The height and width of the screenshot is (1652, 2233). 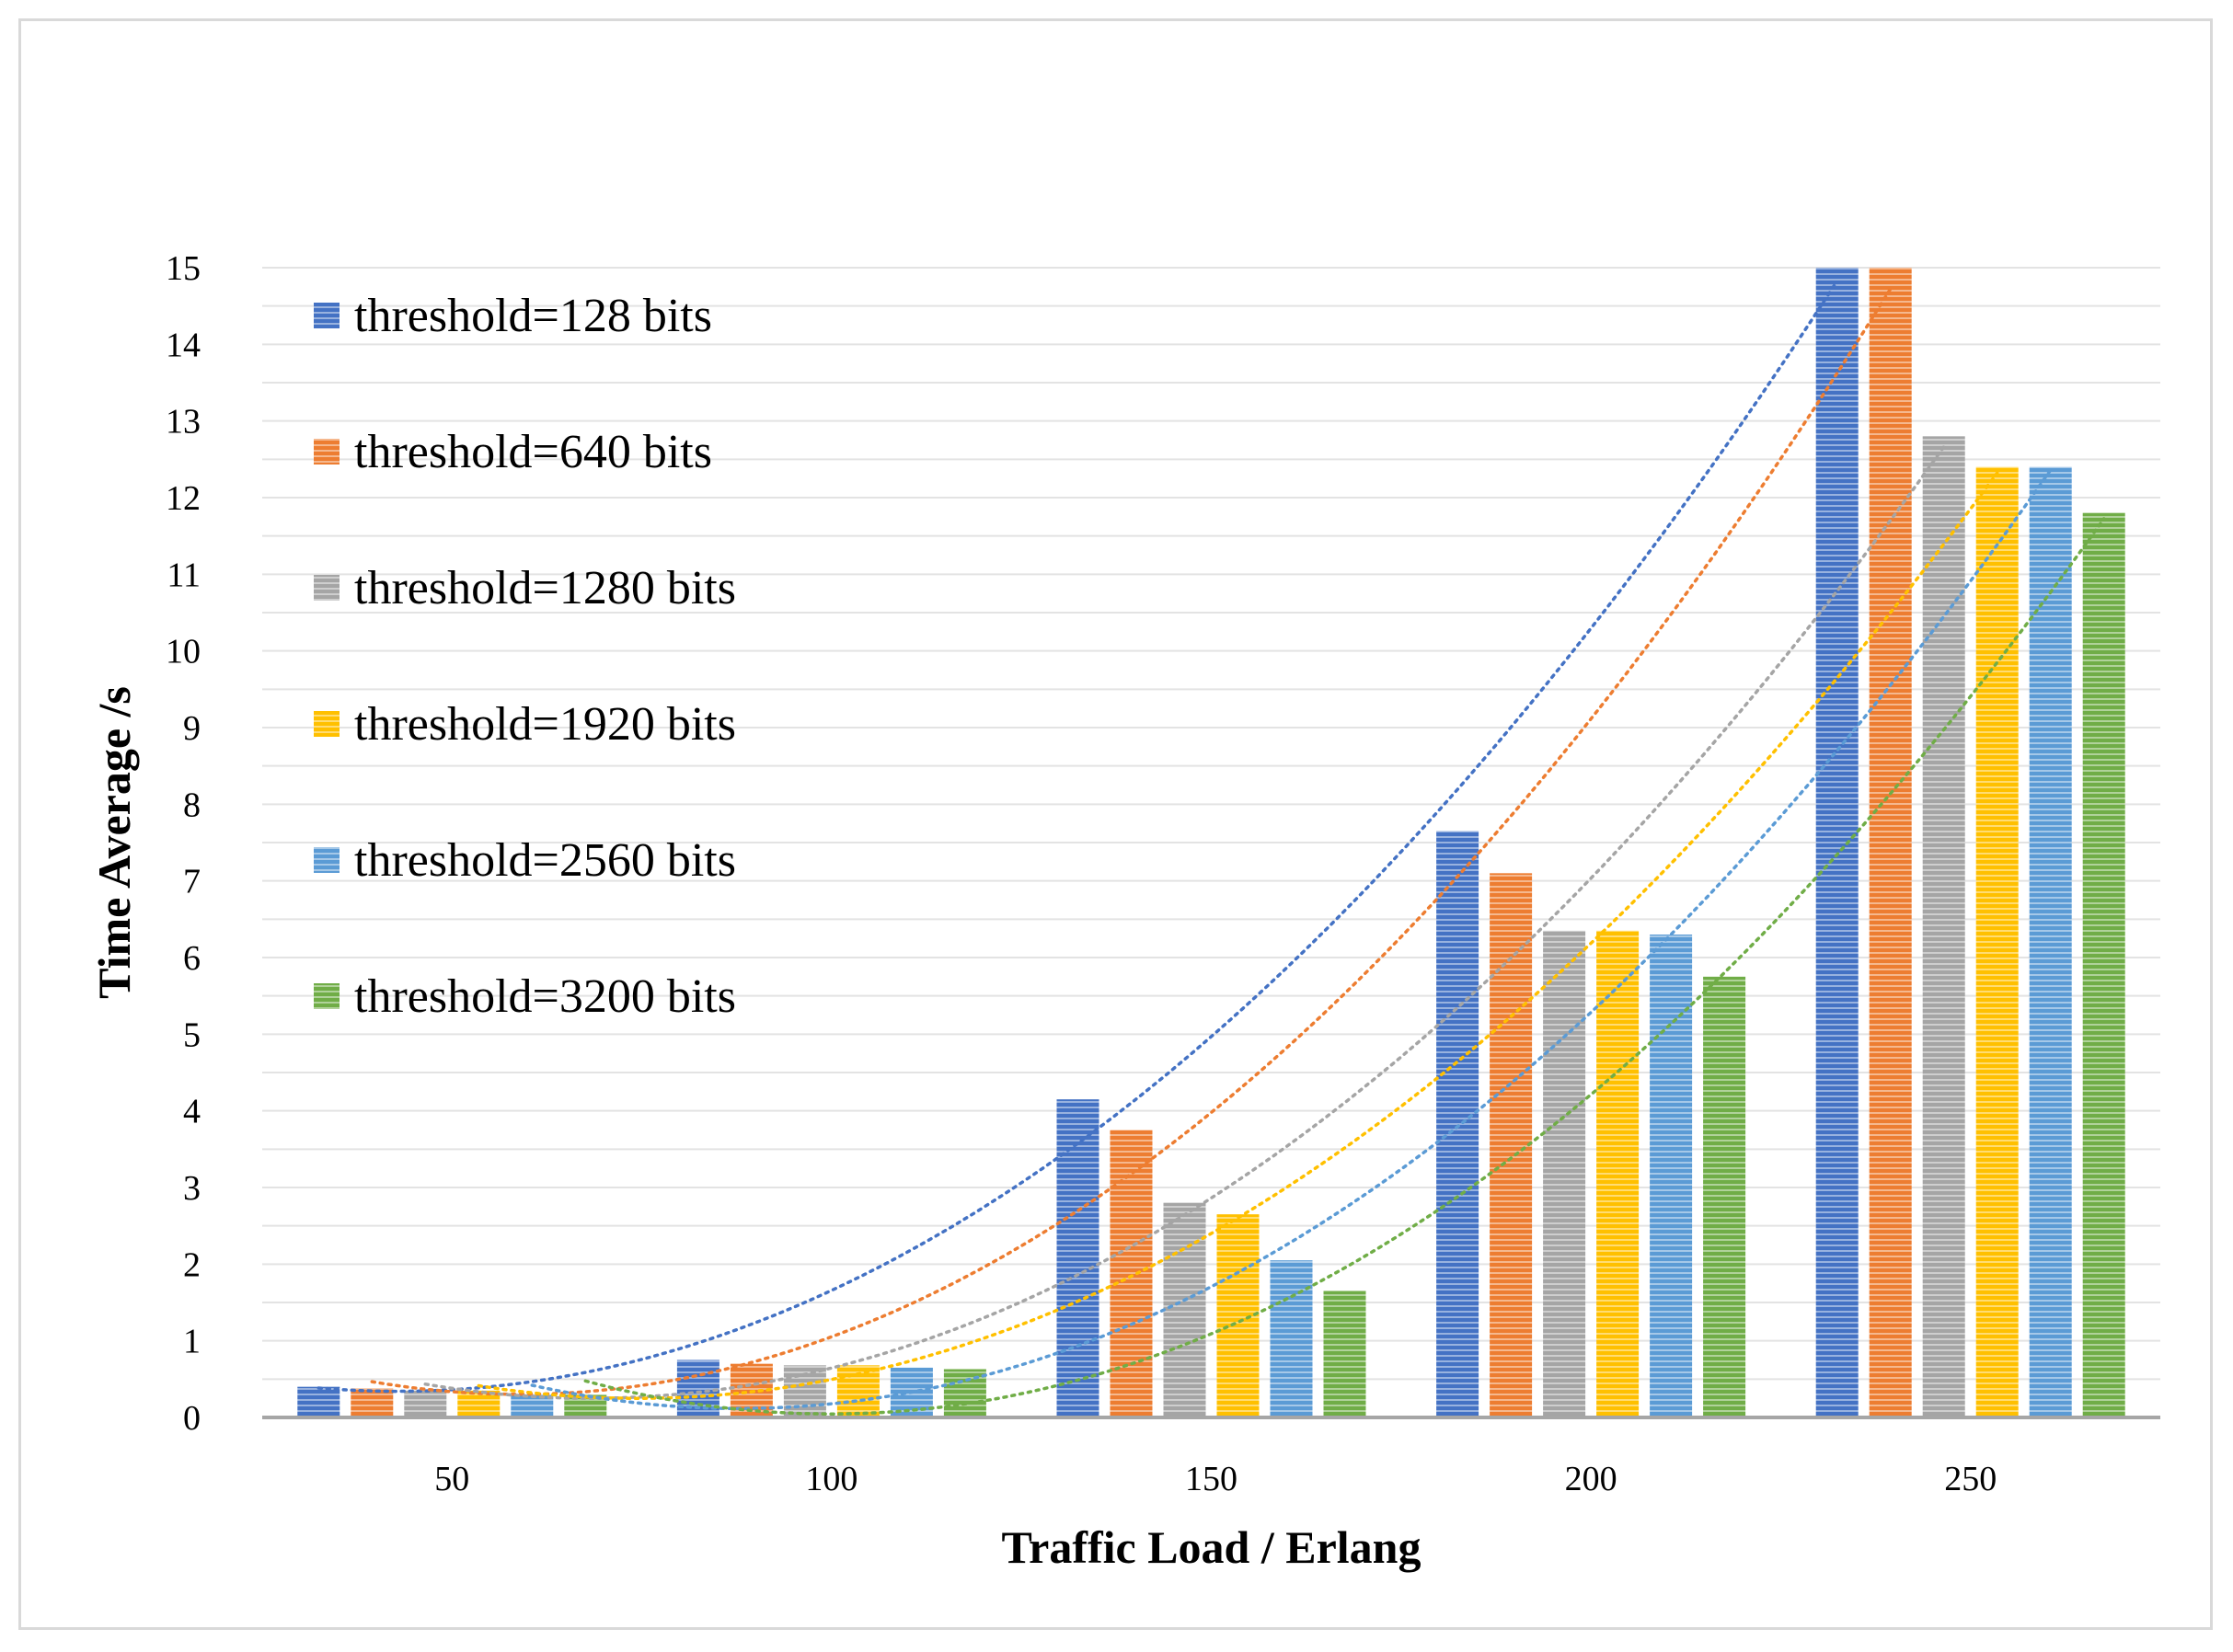 I want to click on y-tick-label: 4, so click(x=192, y=1112).